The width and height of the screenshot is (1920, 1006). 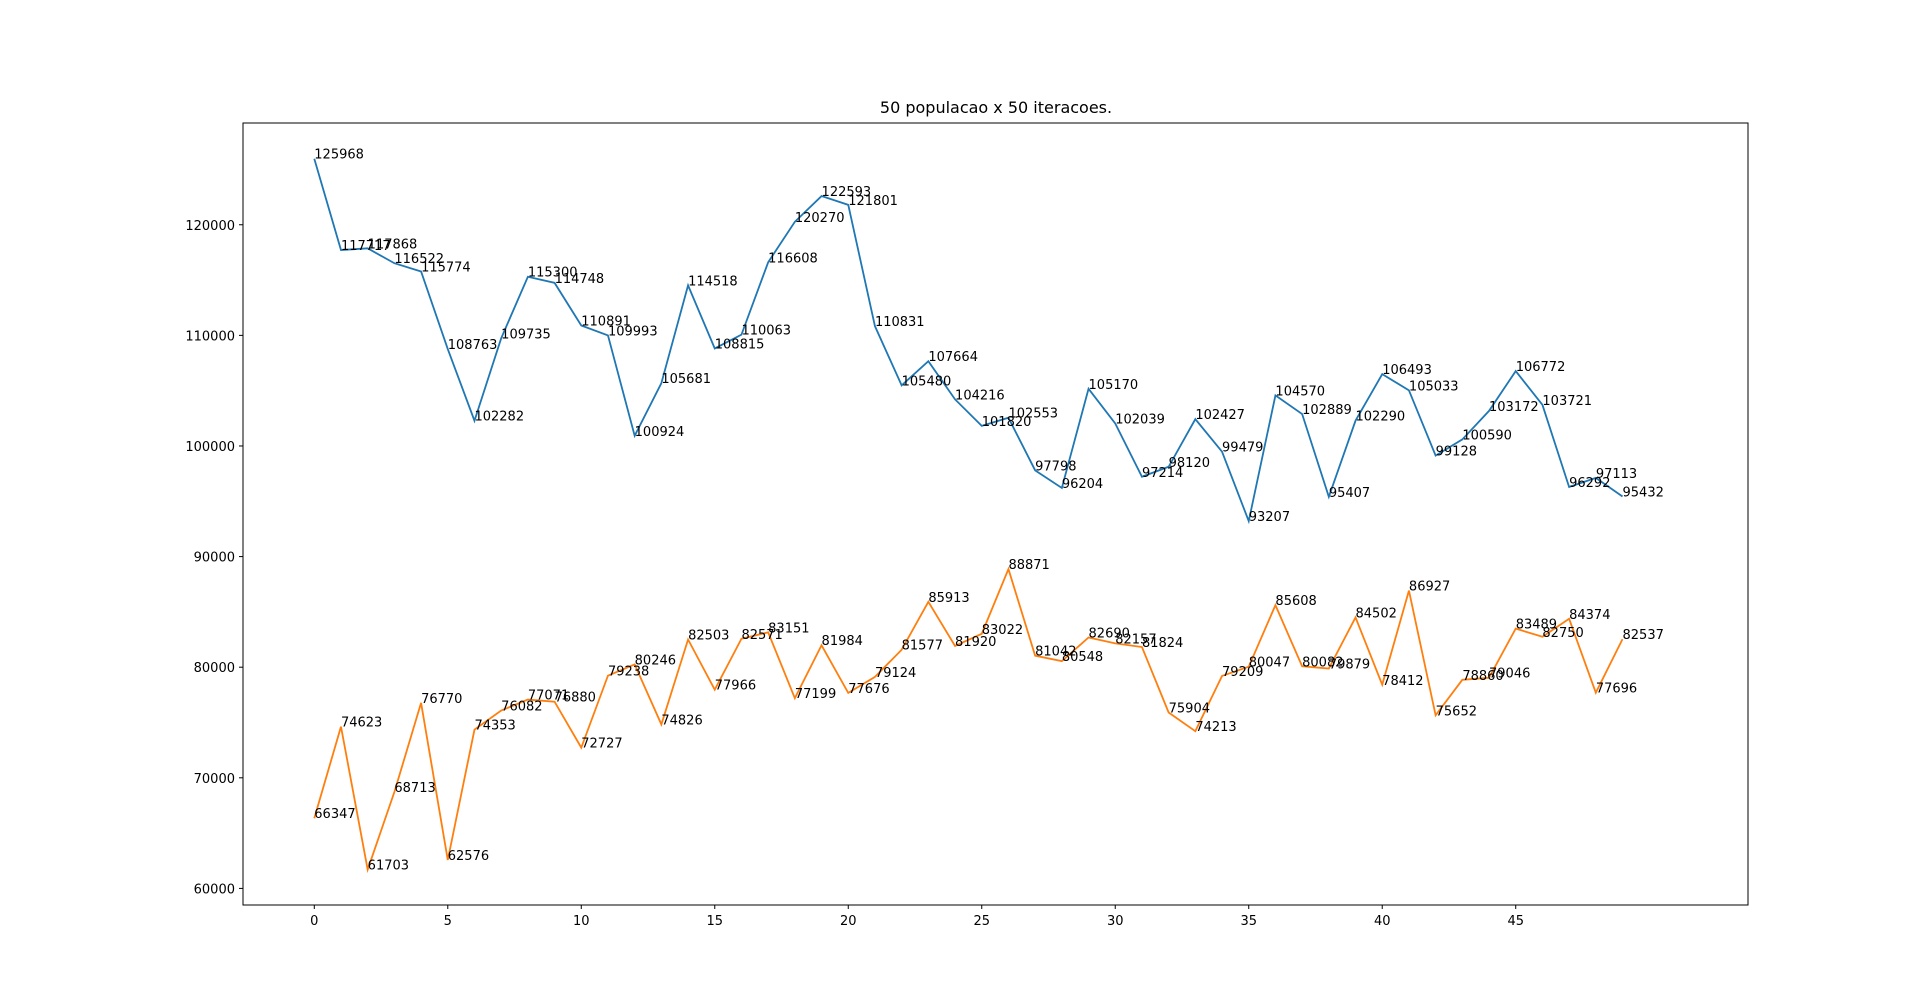 I want to click on data-label: 85913, so click(x=948, y=598).